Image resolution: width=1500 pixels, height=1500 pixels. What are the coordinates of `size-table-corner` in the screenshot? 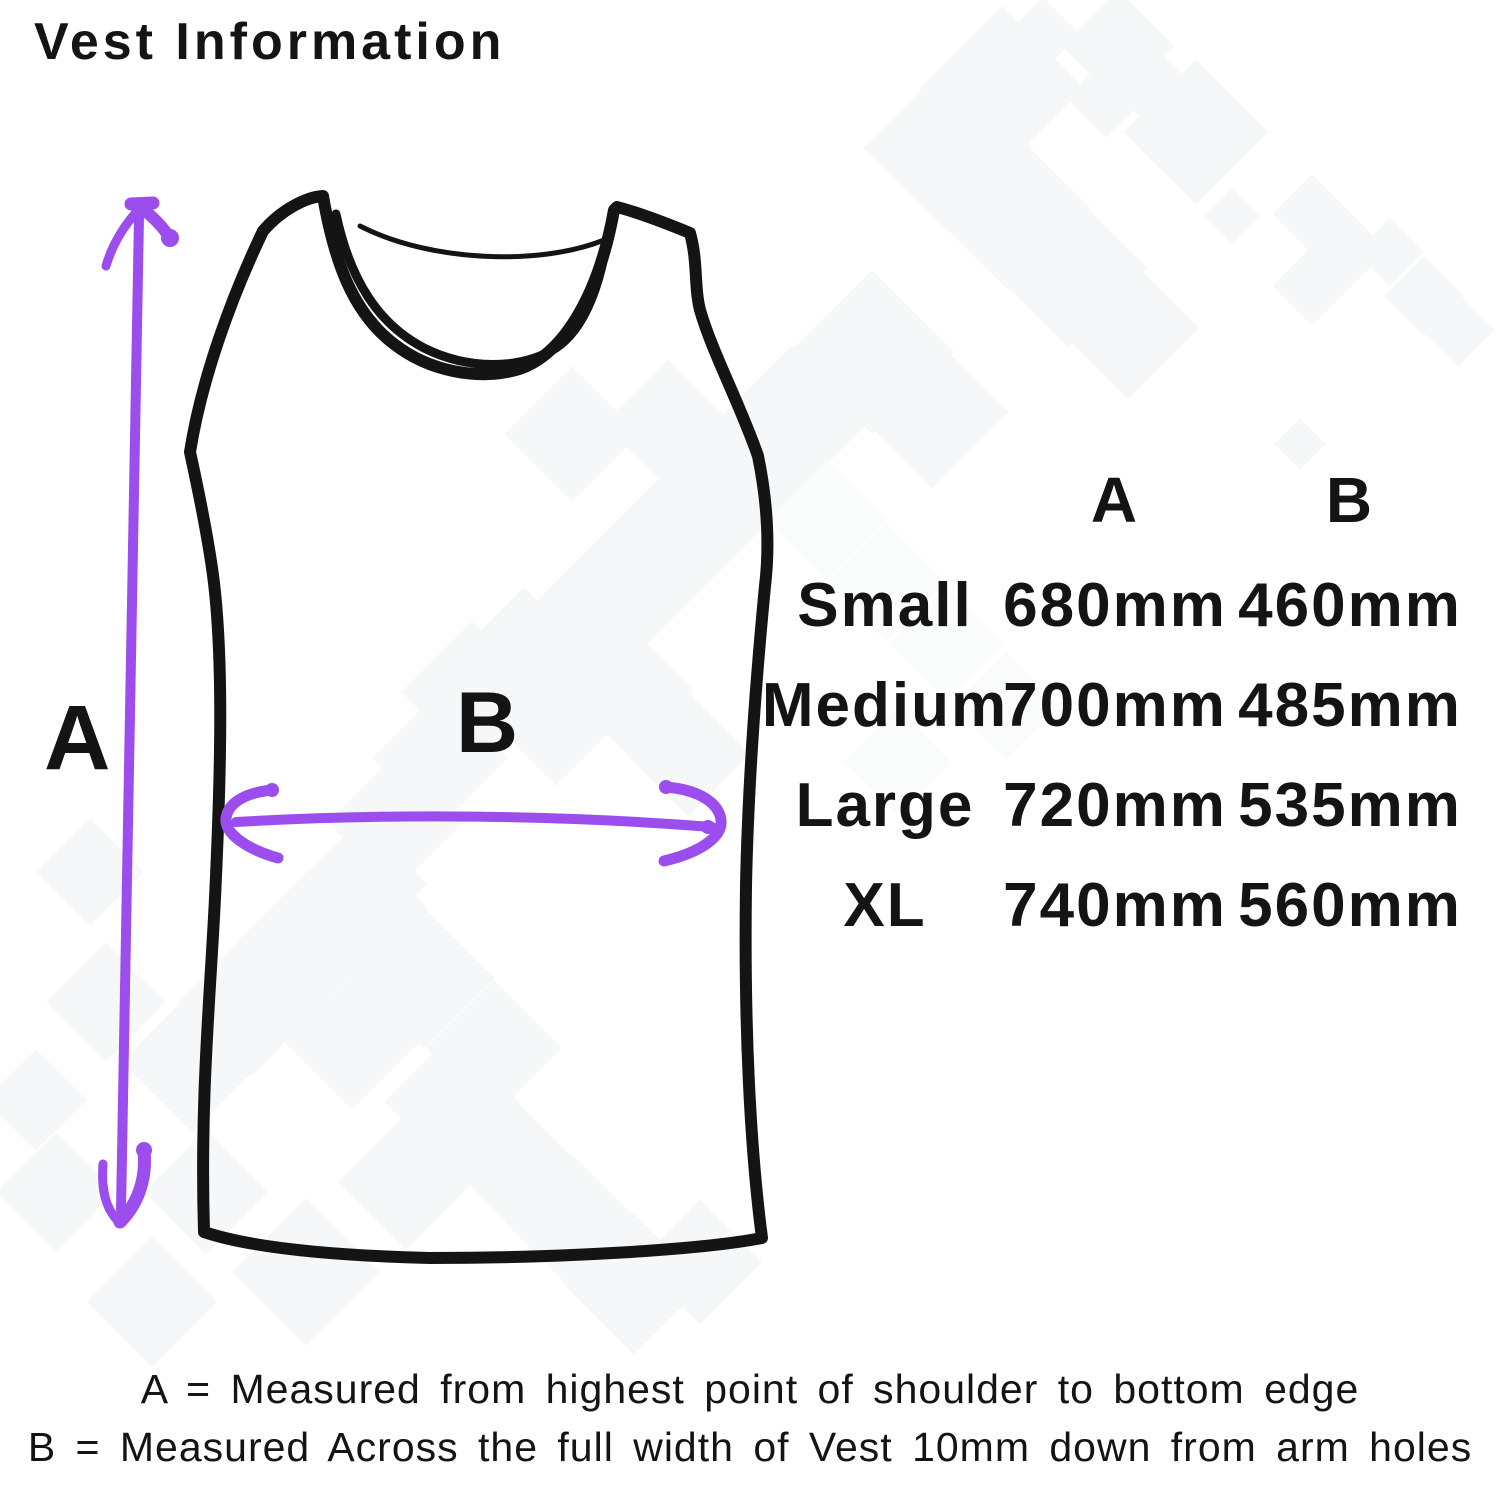 It's located at (885, 500).